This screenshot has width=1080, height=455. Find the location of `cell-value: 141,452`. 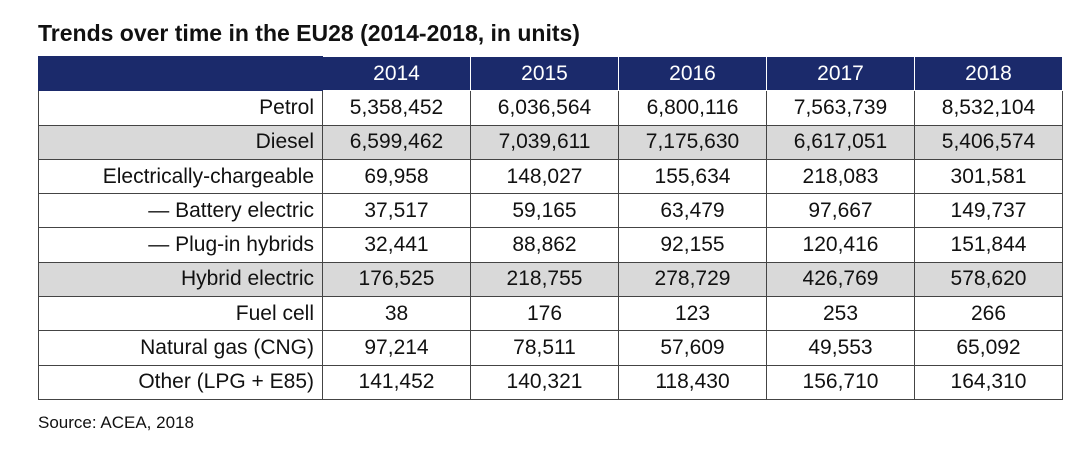

cell-value: 141,452 is located at coordinates (396, 382).